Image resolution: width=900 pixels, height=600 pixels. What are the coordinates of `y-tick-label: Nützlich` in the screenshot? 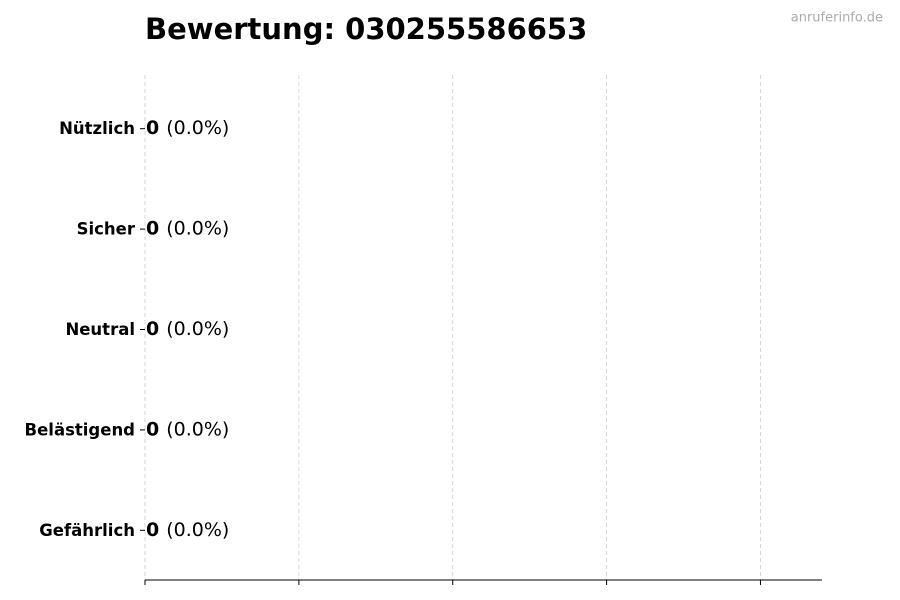 It's located at (97, 128).